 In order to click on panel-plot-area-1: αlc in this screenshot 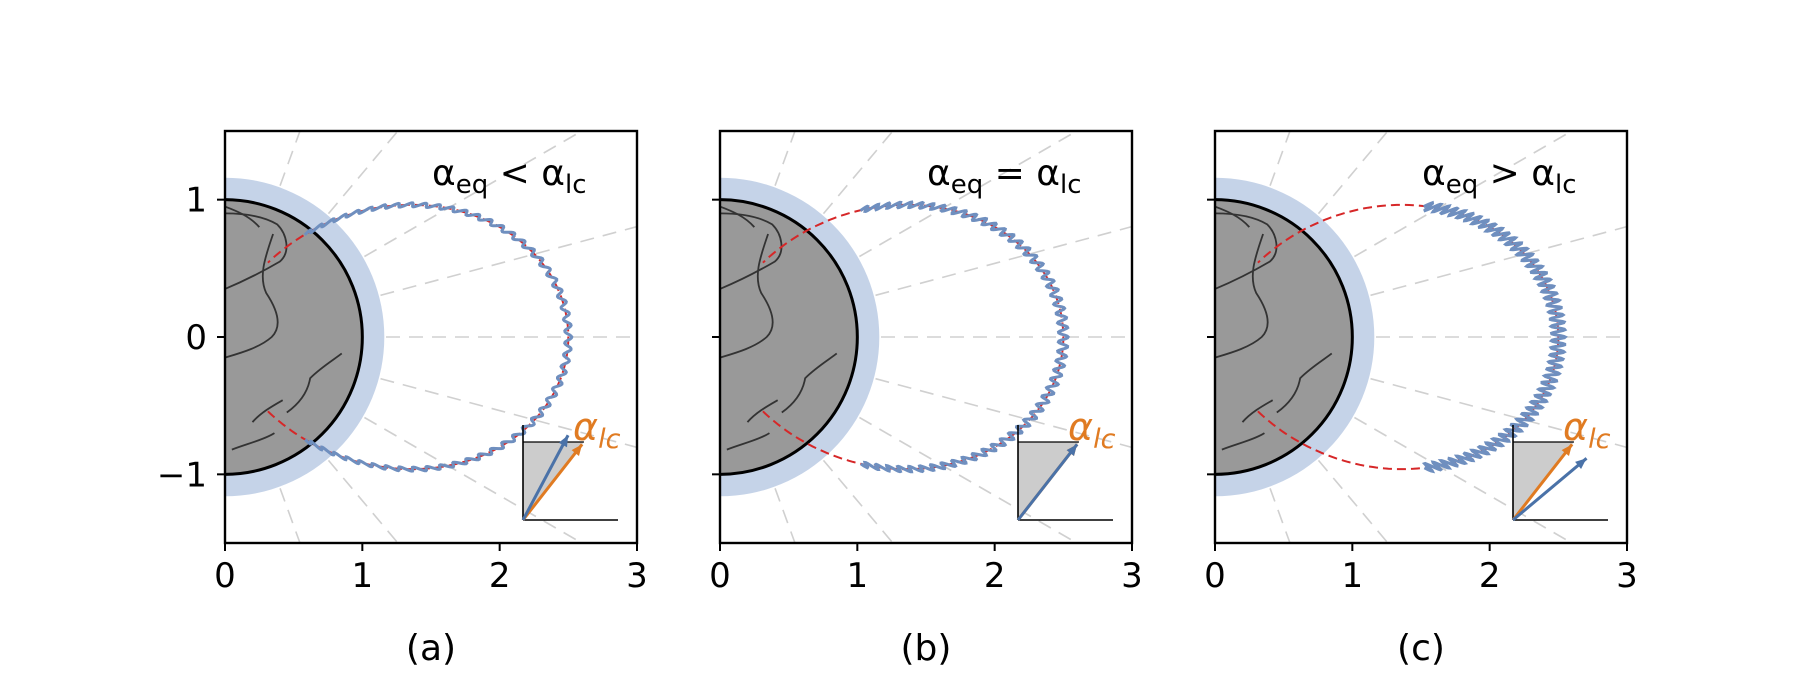, I will do `click(431, 337)`.